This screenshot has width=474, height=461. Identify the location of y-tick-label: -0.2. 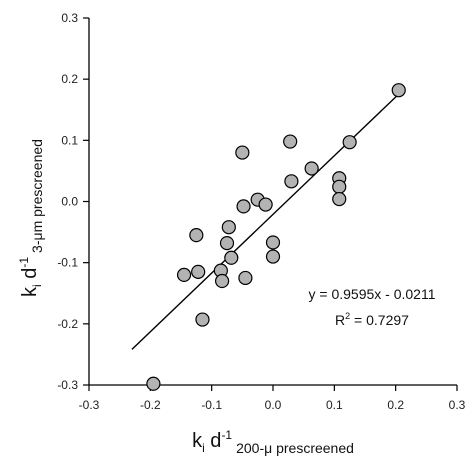
(67, 324).